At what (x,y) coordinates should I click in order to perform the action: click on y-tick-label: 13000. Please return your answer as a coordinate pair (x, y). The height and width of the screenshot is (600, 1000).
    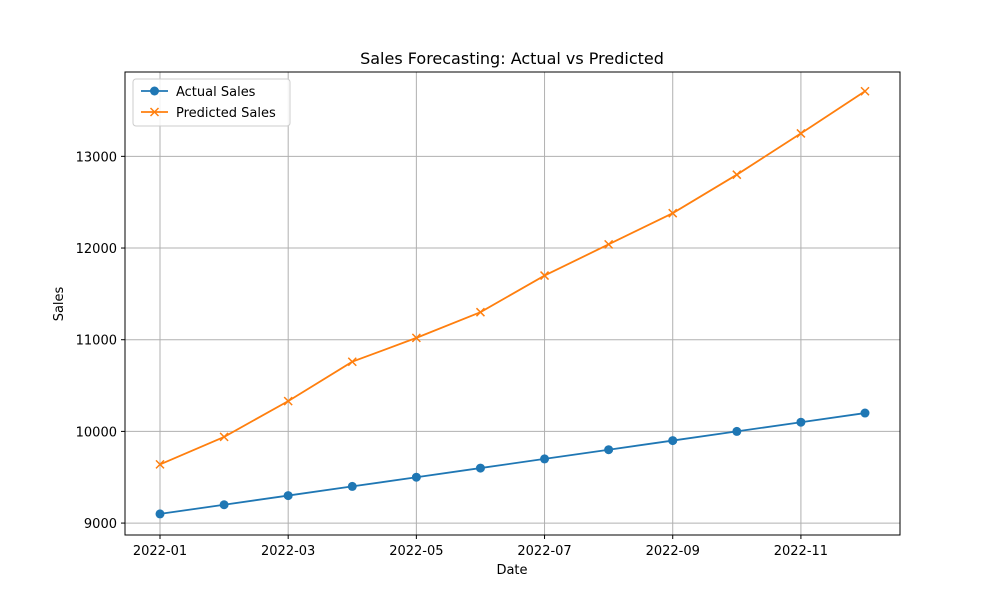
    Looking at the image, I should click on (96, 157).